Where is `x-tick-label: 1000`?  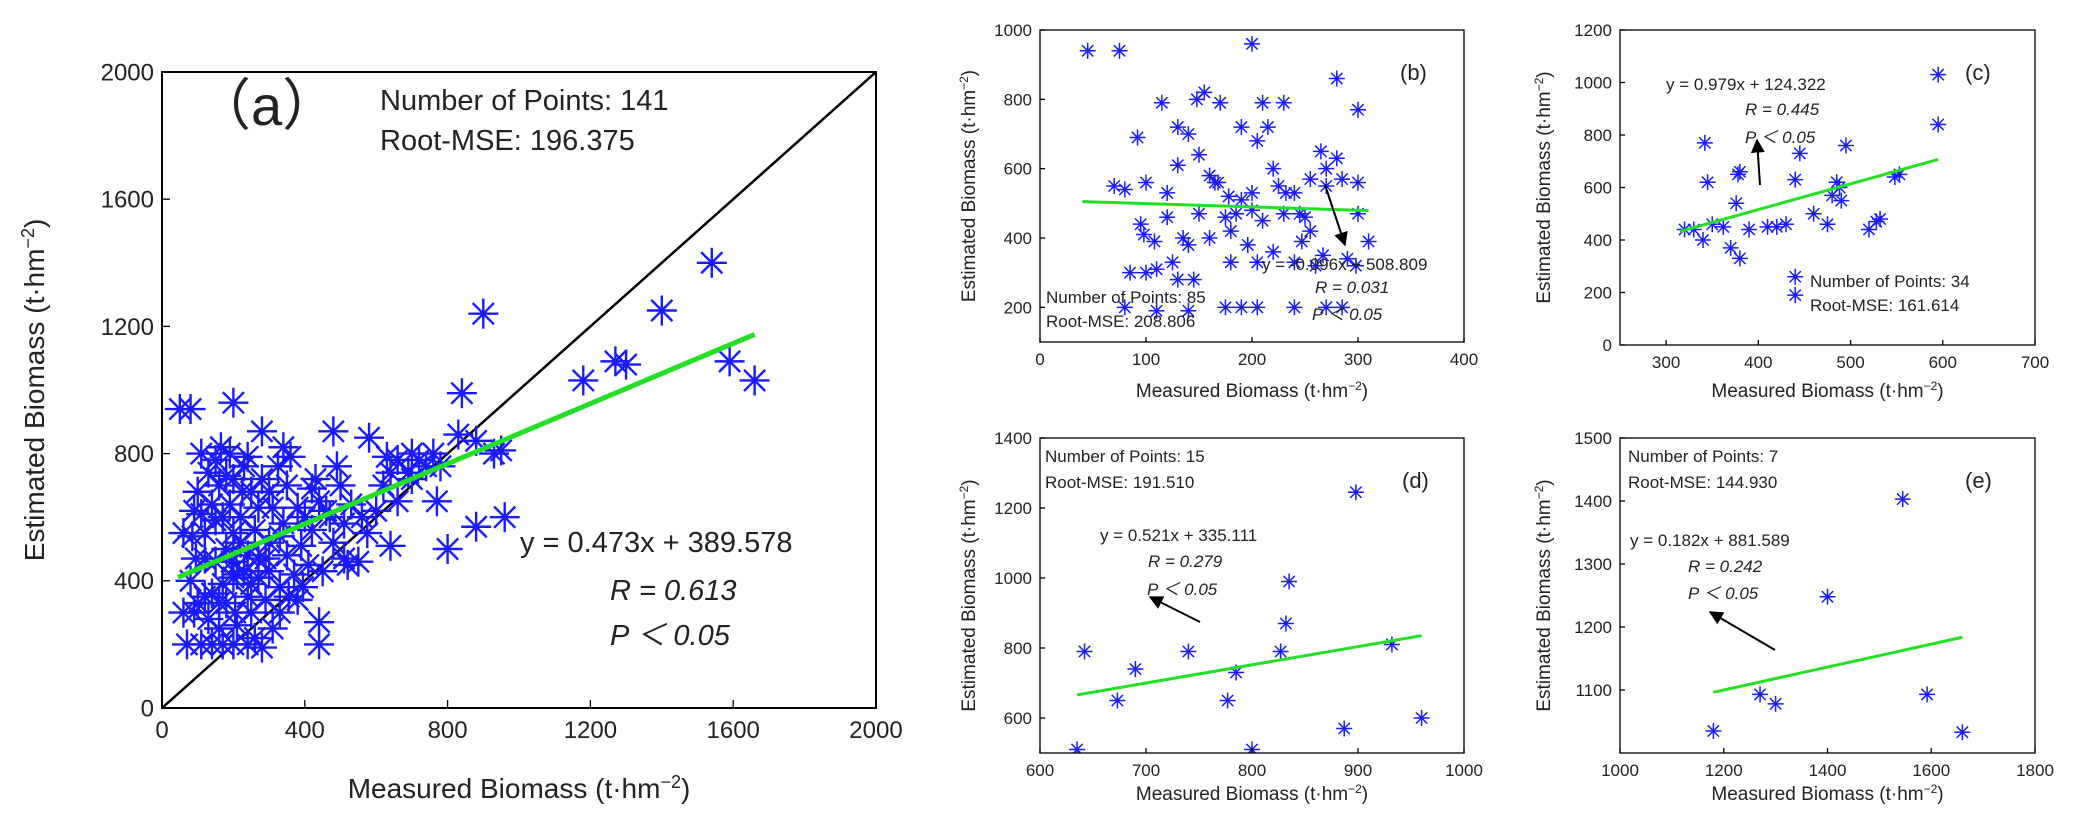 x-tick-label: 1000 is located at coordinates (1464, 770).